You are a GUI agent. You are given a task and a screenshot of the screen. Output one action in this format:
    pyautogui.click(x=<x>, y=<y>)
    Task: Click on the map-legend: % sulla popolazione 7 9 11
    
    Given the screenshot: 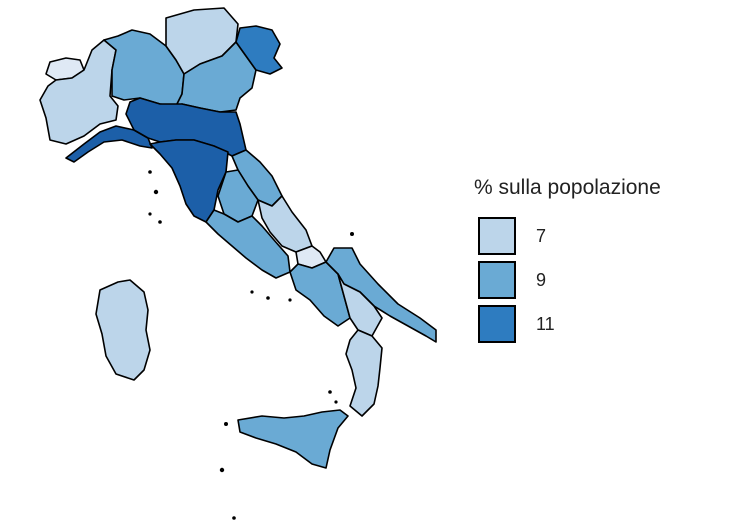 What is the action you would take?
    pyautogui.click(x=567, y=261)
    